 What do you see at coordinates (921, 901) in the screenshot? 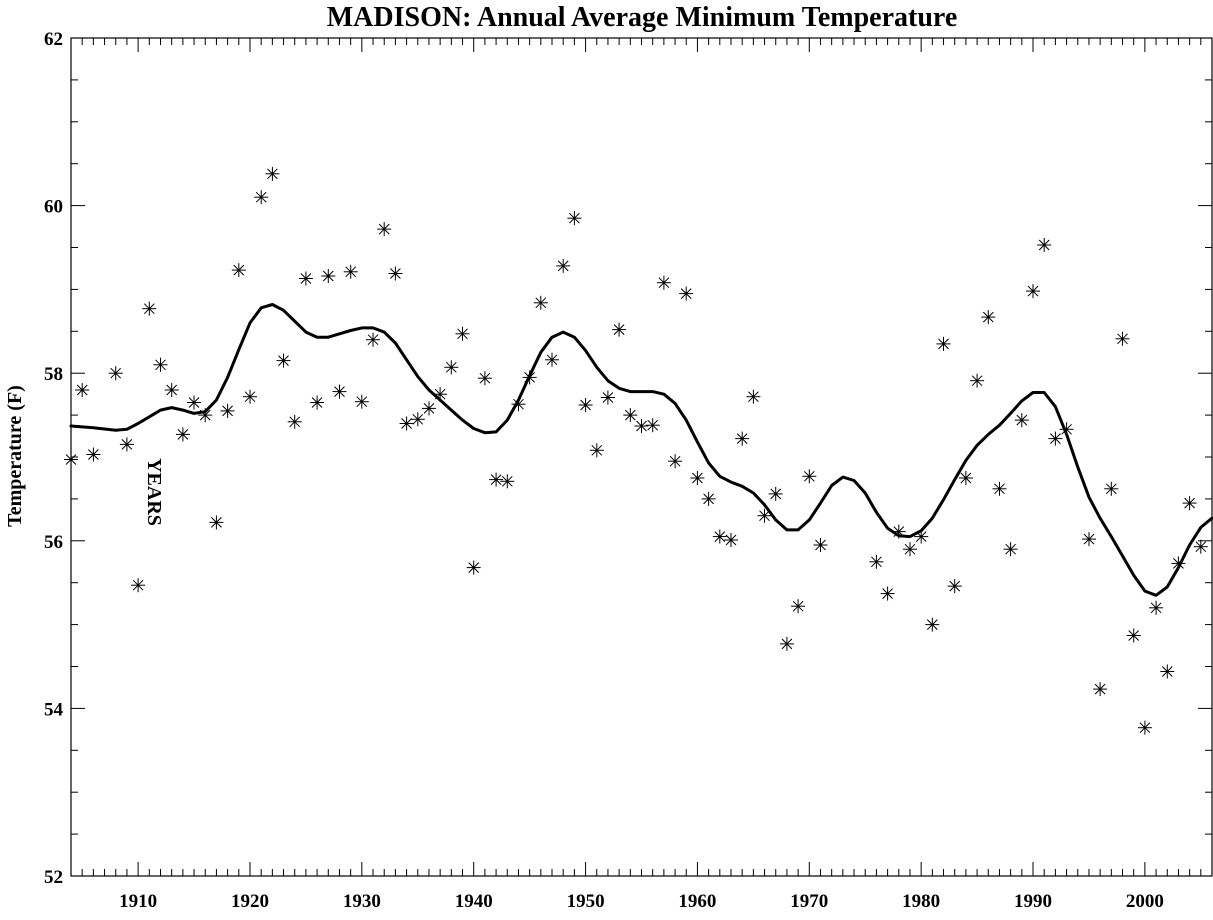
I see `x-tick-label: 1980` at bounding box center [921, 901].